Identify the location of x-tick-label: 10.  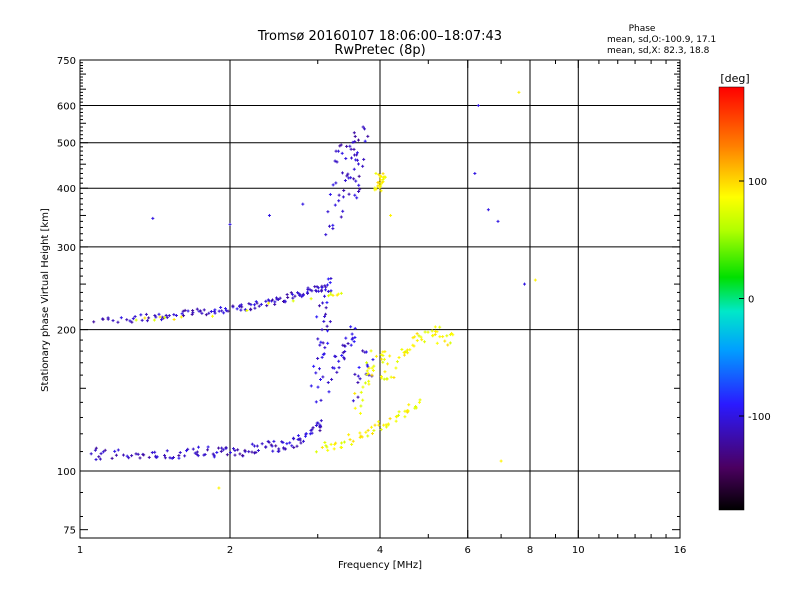
(578, 550).